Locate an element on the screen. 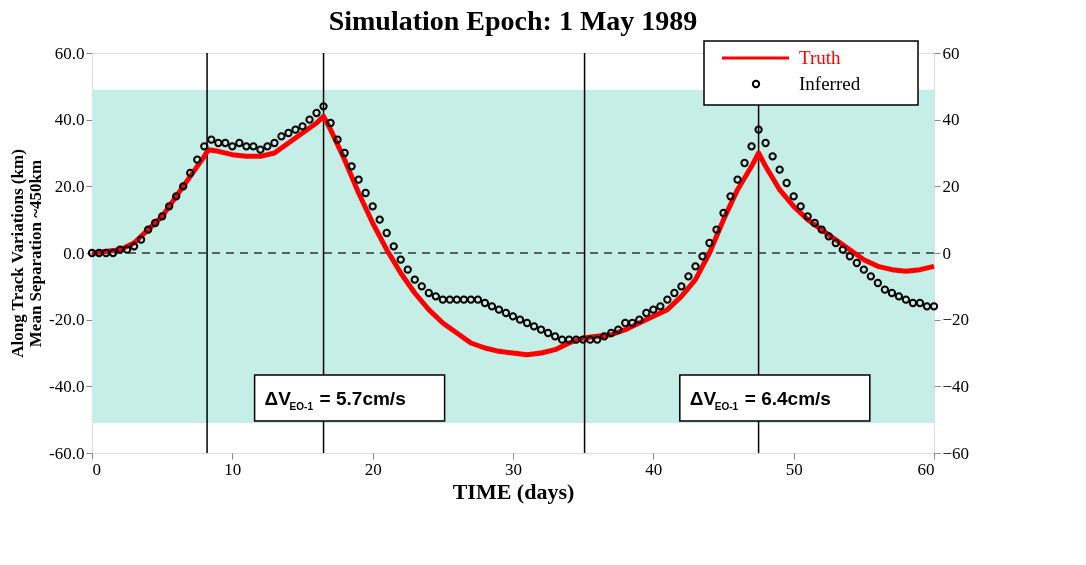 Image resolution: width=1086 pixels, height=565 pixels. y-tick-label: 40.0 is located at coordinates (69, 120).